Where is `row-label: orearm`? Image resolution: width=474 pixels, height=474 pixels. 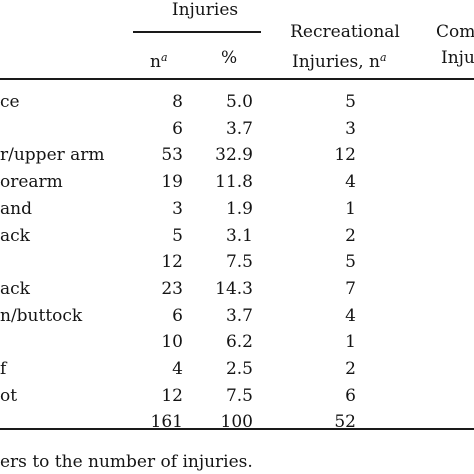 row-label: orearm is located at coordinates (31, 182).